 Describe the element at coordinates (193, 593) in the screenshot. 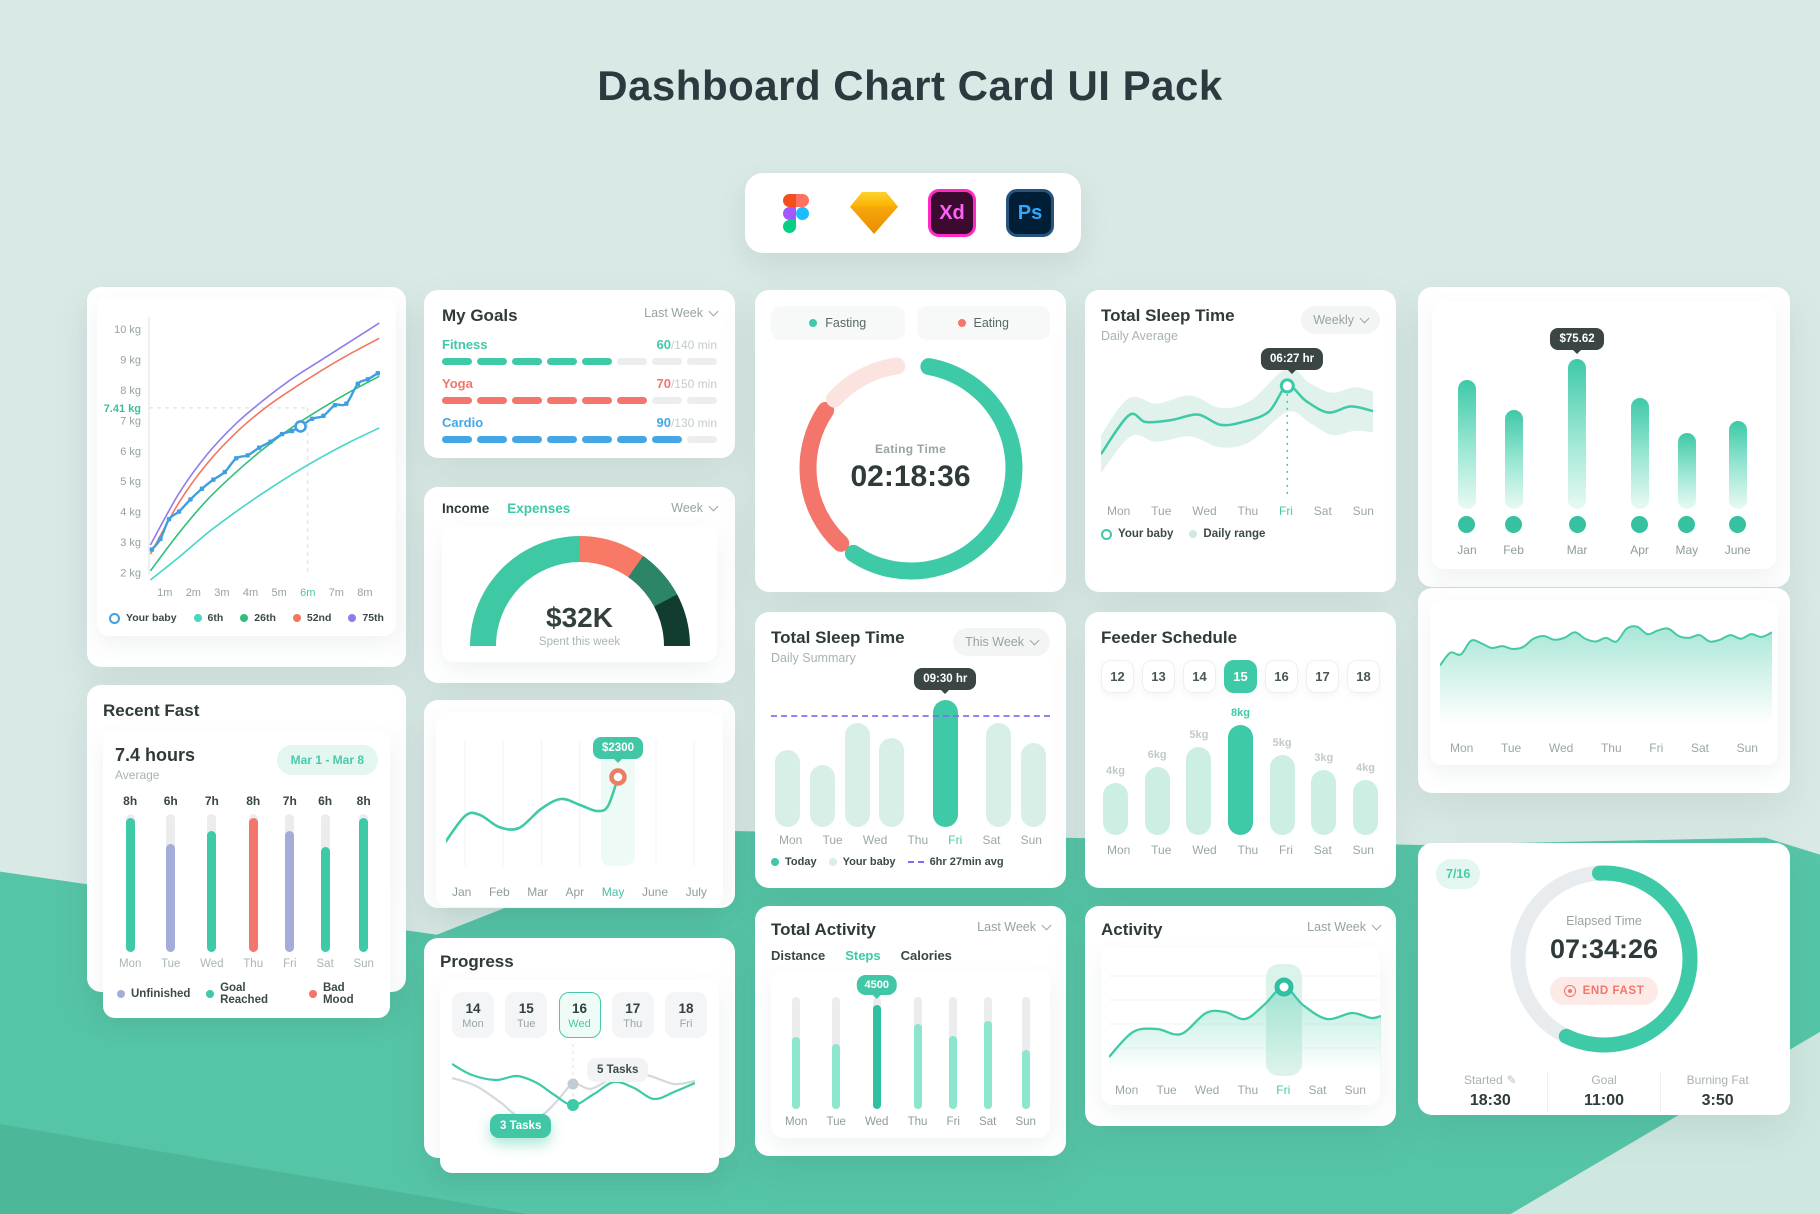

I see `svg-text: 2m` at that location.